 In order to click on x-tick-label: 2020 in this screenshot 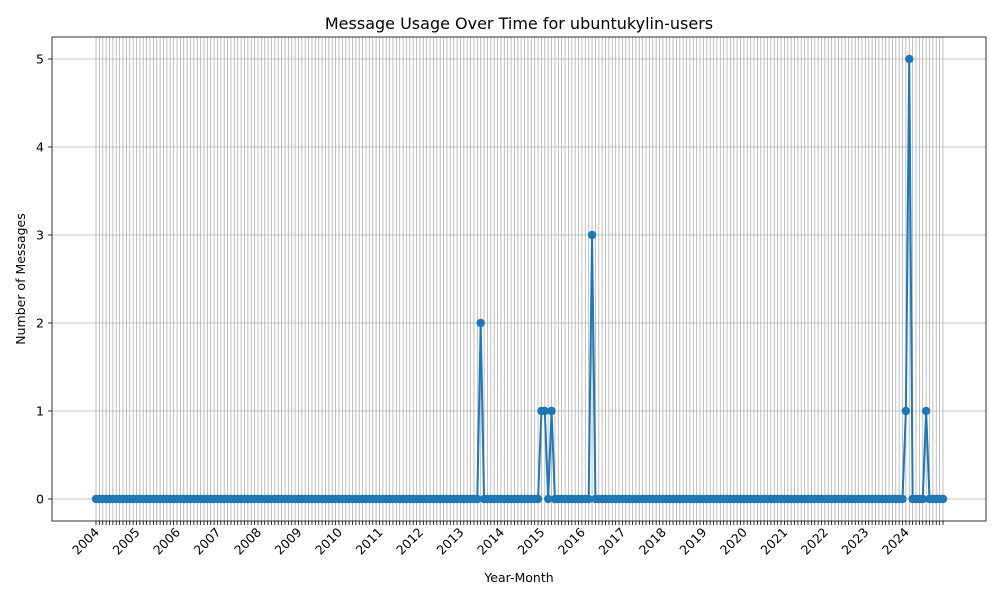, I will do `click(733, 540)`.